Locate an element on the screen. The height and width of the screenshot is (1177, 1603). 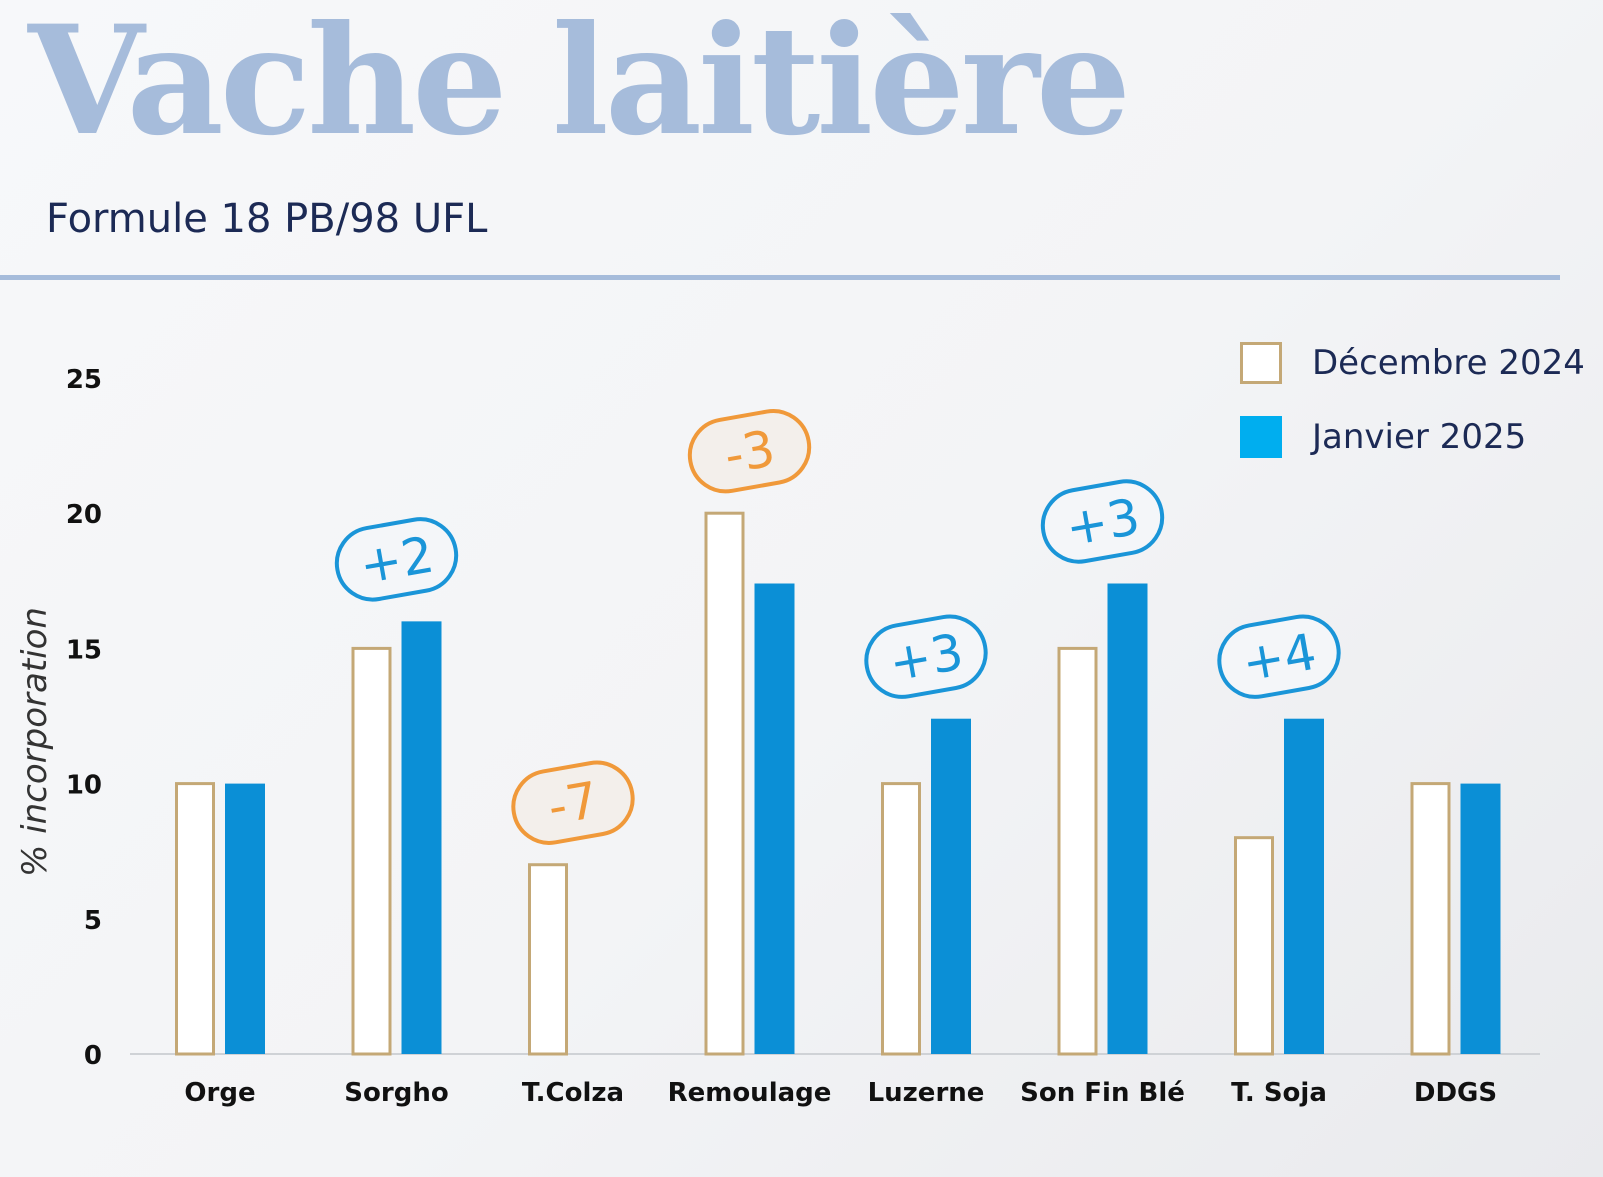
change-badge: +2 is located at coordinates (396, 559).